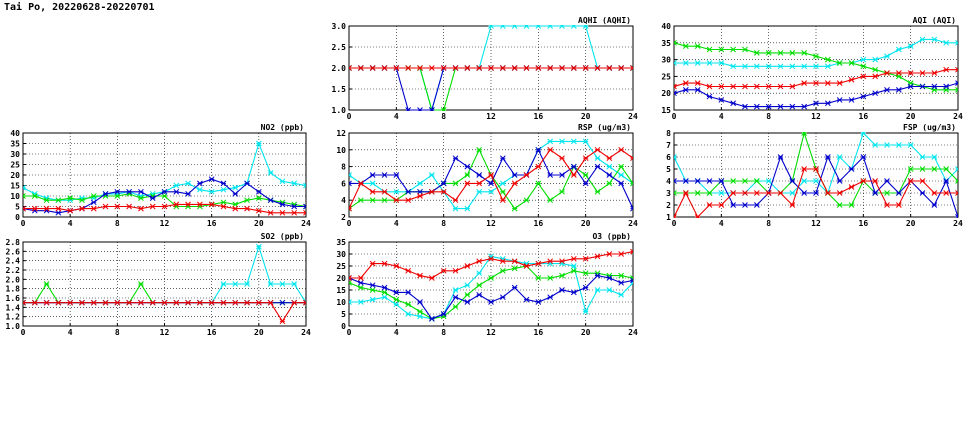 Image resolution: width=975 pixels, height=447 pixels. What do you see at coordinates (864, 116) in the screenshot?
I see `x-tick-label: 16` at bounding box center [864, 116].